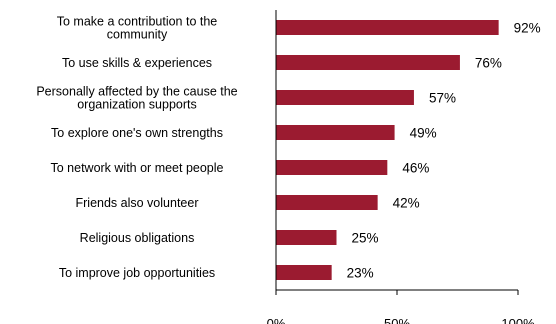  Describe the element at coordinates (415, 168) in the screenshot. I see `data-label: 46%` at that location.